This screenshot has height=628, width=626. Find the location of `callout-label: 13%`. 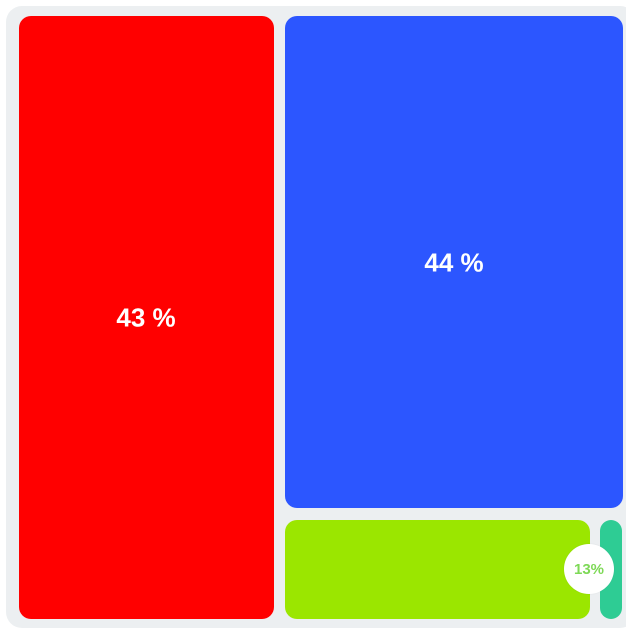

callout-label: 13% is located at coordinates (589, 569).